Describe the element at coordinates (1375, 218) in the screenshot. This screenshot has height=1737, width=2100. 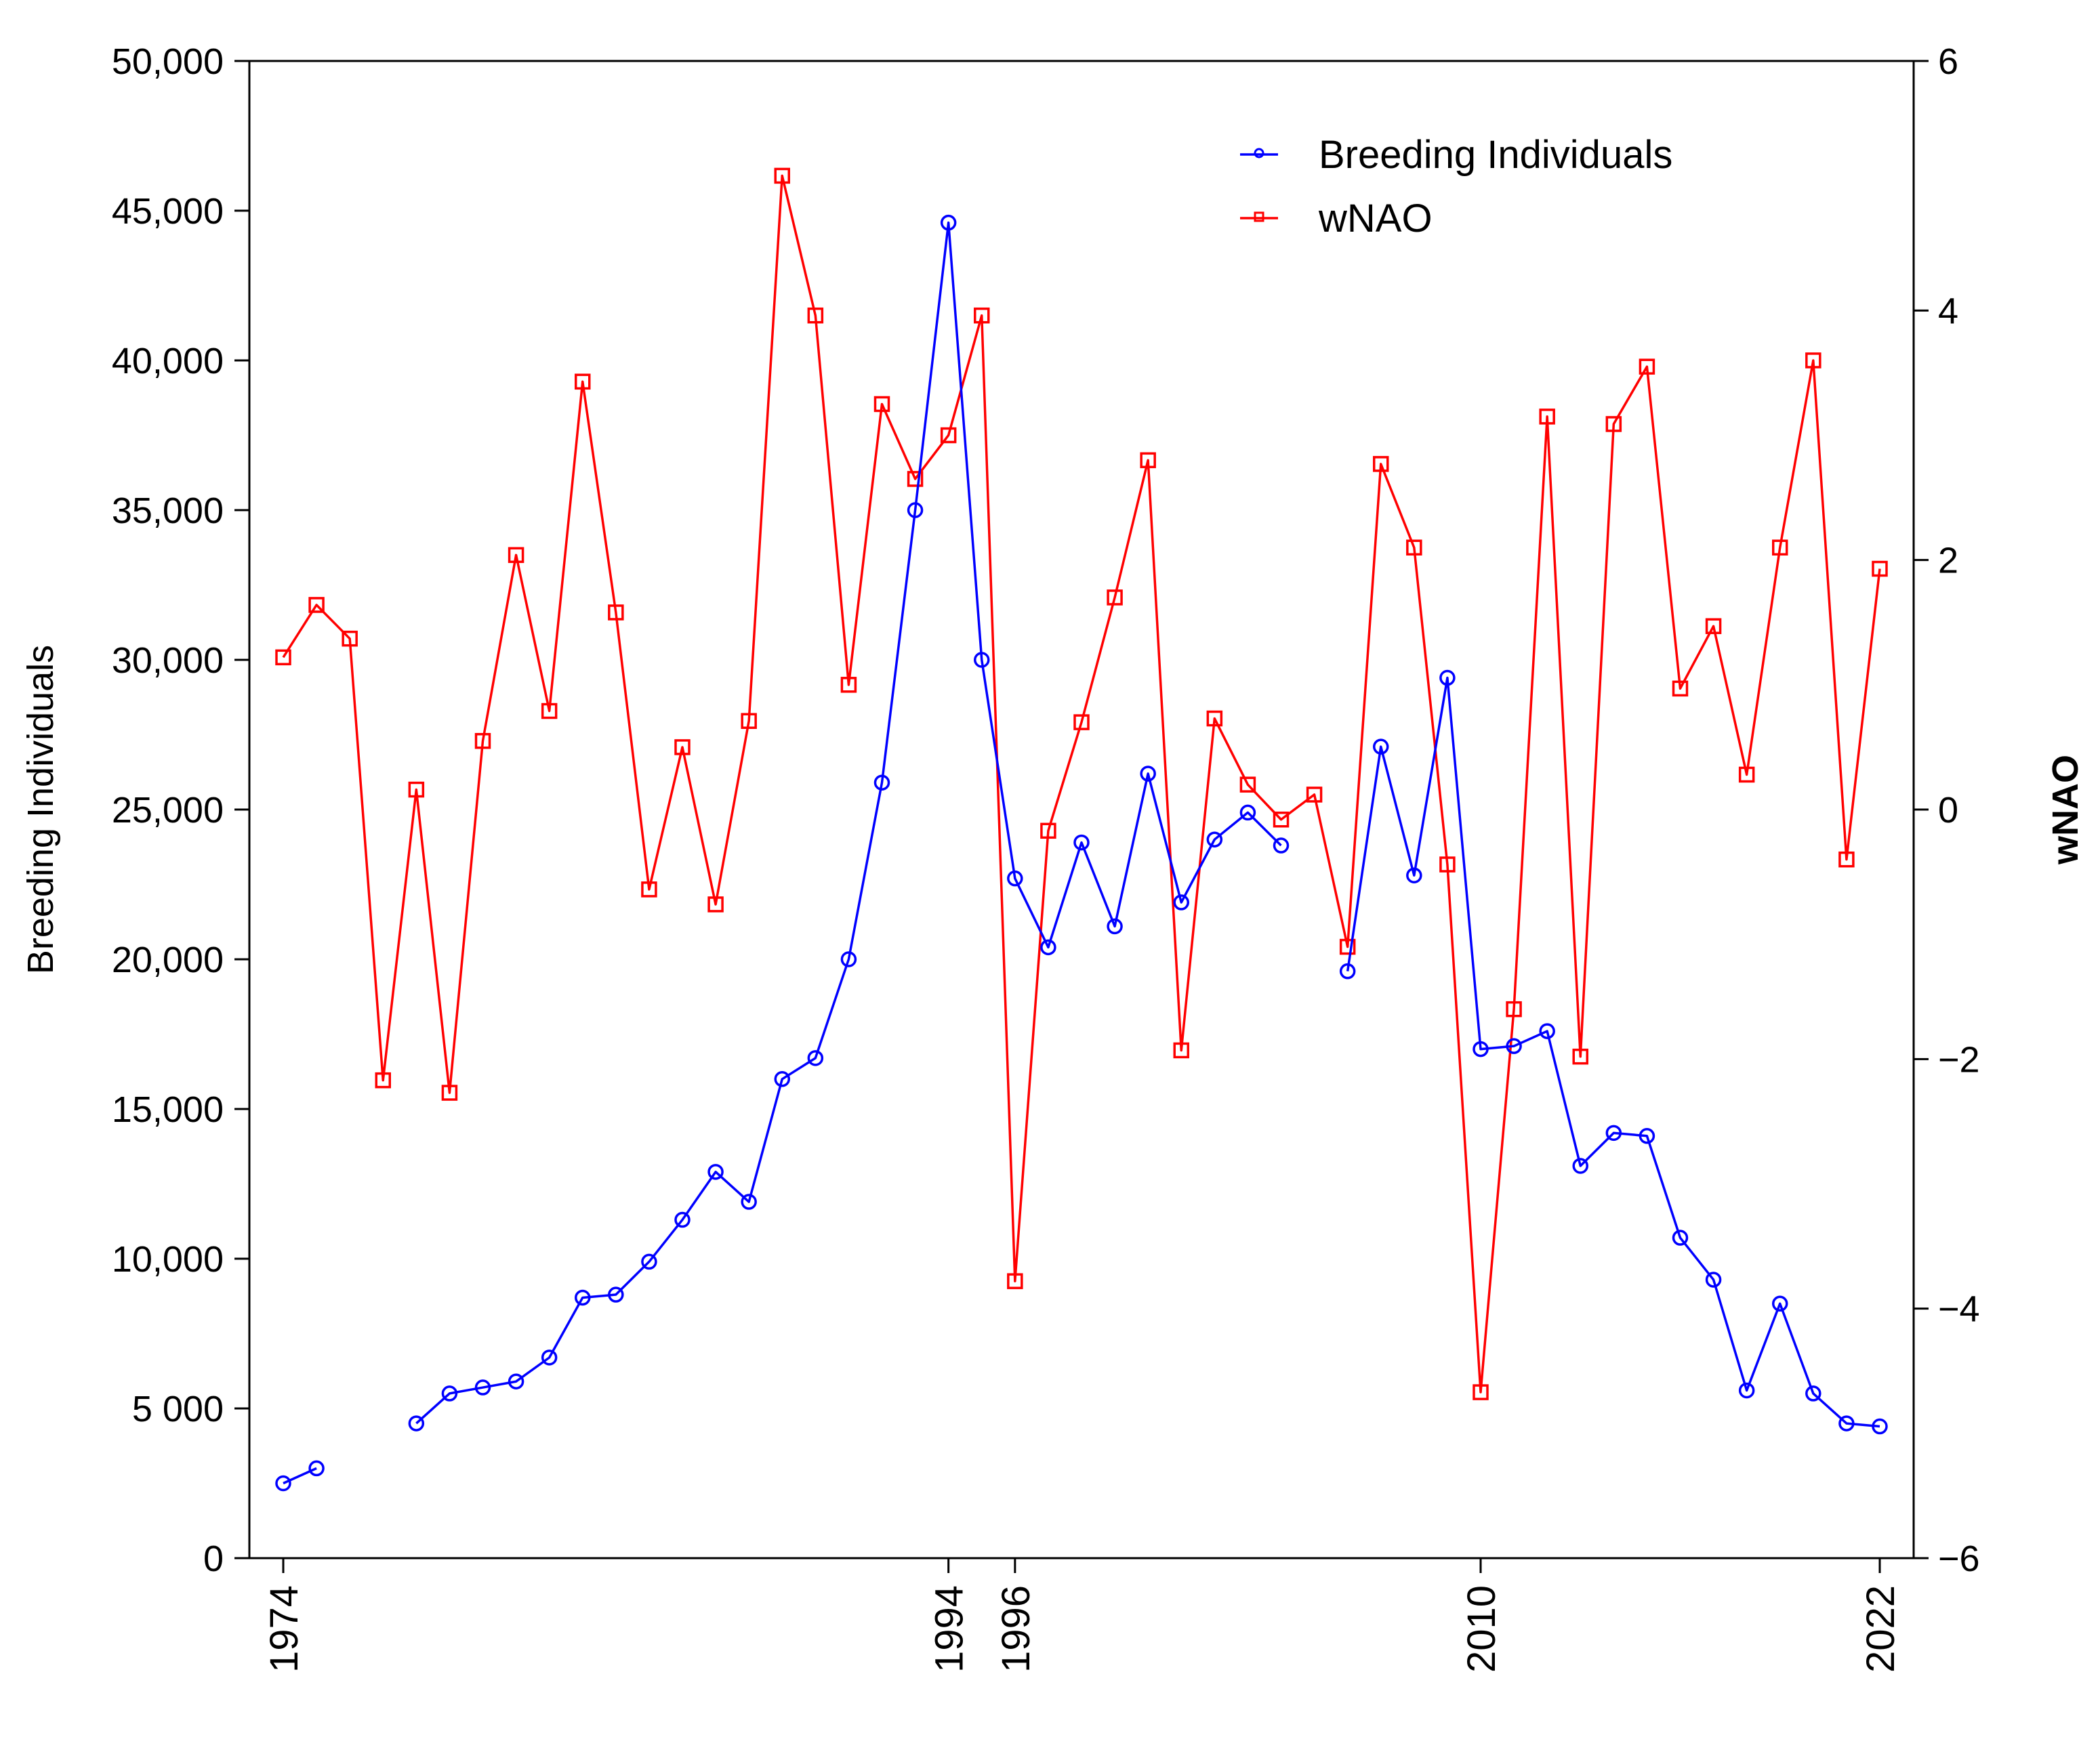
I see `legend-label: wNAO` at that location.